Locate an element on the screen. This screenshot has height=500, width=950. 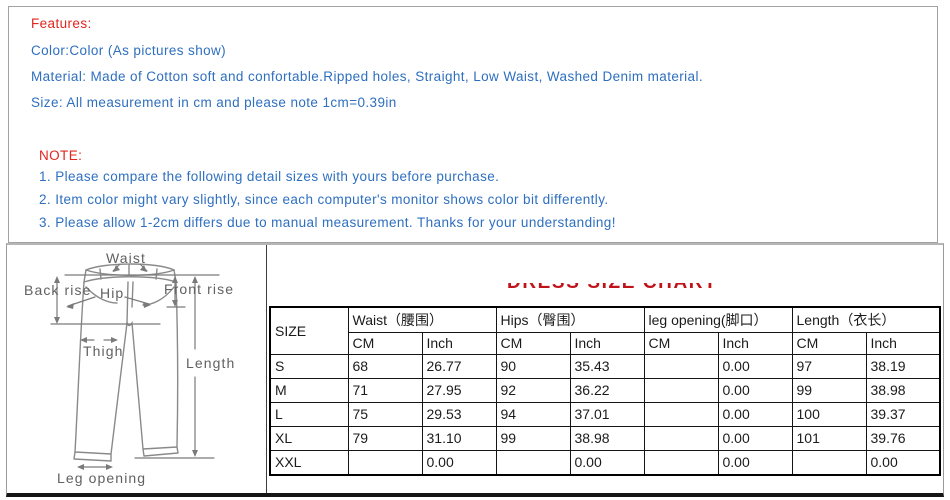
pants-outline-drawing is located at coordinates (135, 366).